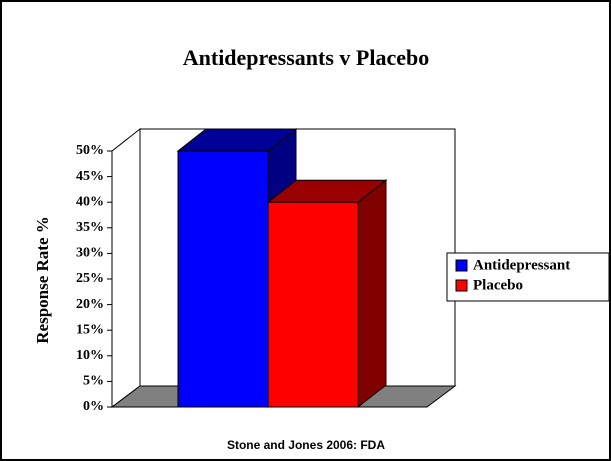  Describe the element at coordinates (93, 406) in the screenshot. I see `y-tick-label: 0%` at that location.